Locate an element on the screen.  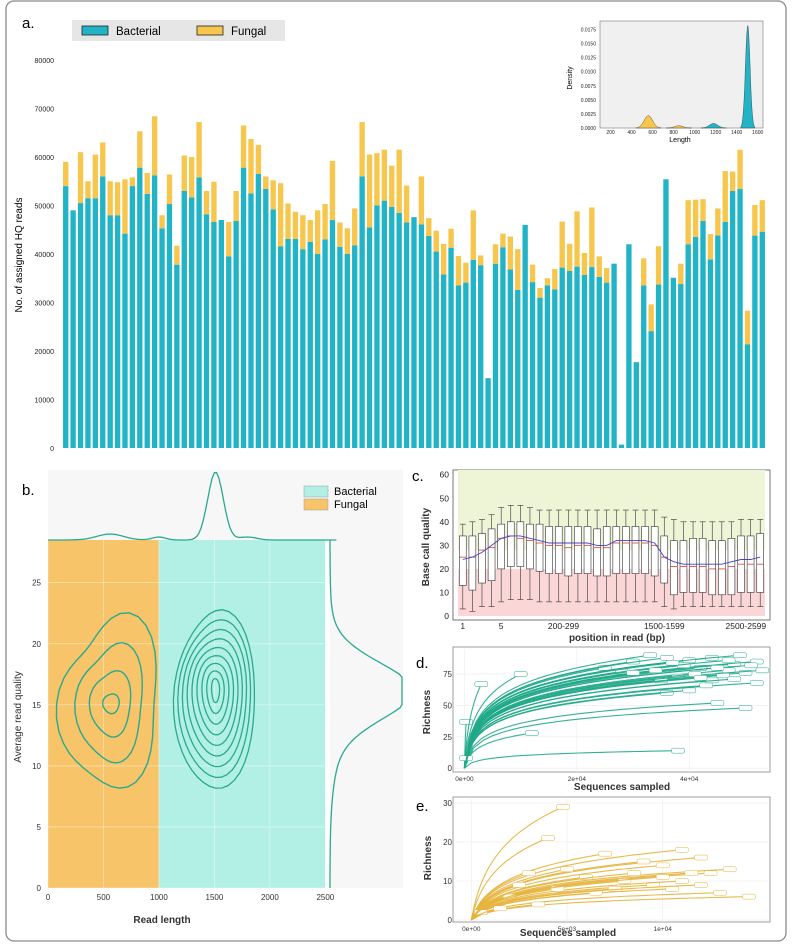
marginal-density-length is located at coordinates (192, 506).